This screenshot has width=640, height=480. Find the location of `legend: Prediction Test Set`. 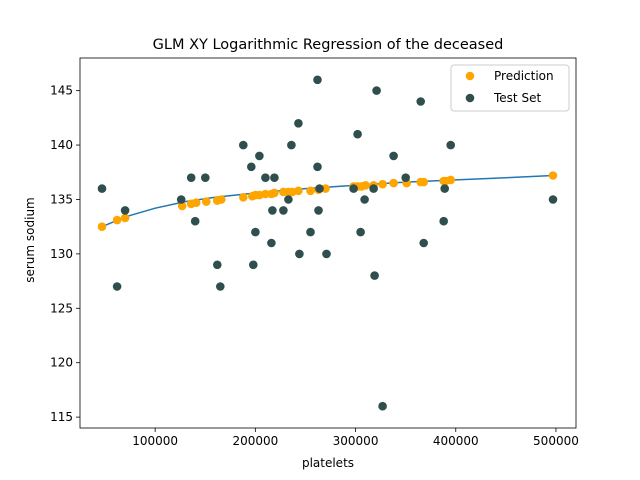

legend: Prediction Test Set is located at coordinates (510, 88).